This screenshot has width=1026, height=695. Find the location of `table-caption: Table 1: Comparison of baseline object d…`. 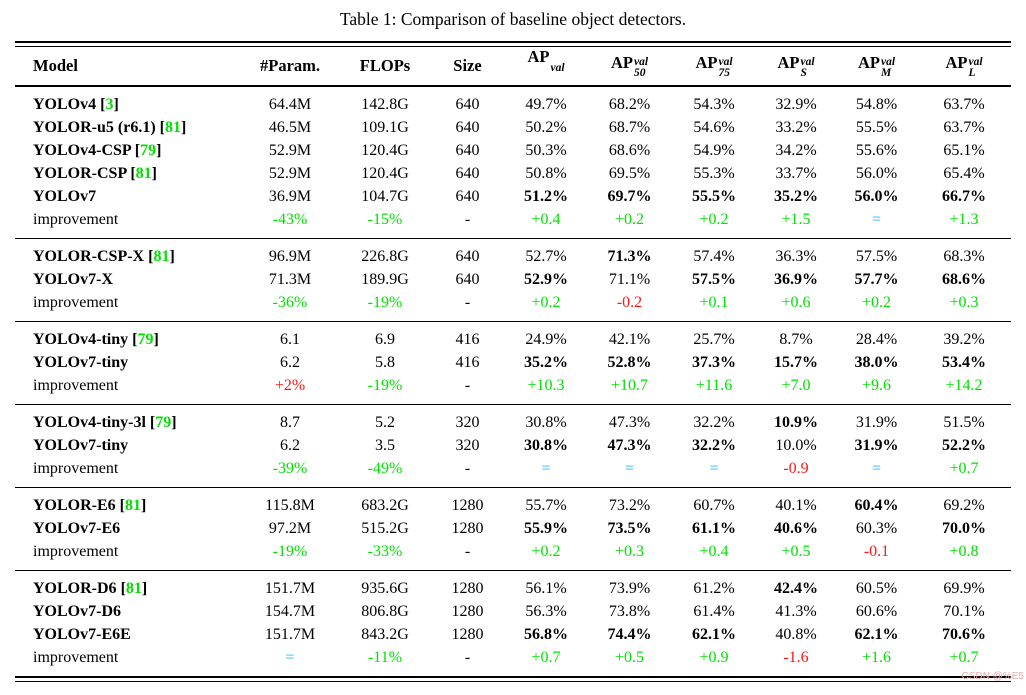

table-caption: Table 1: Comparison of baseline object d… is located at coordinates (513, 19).